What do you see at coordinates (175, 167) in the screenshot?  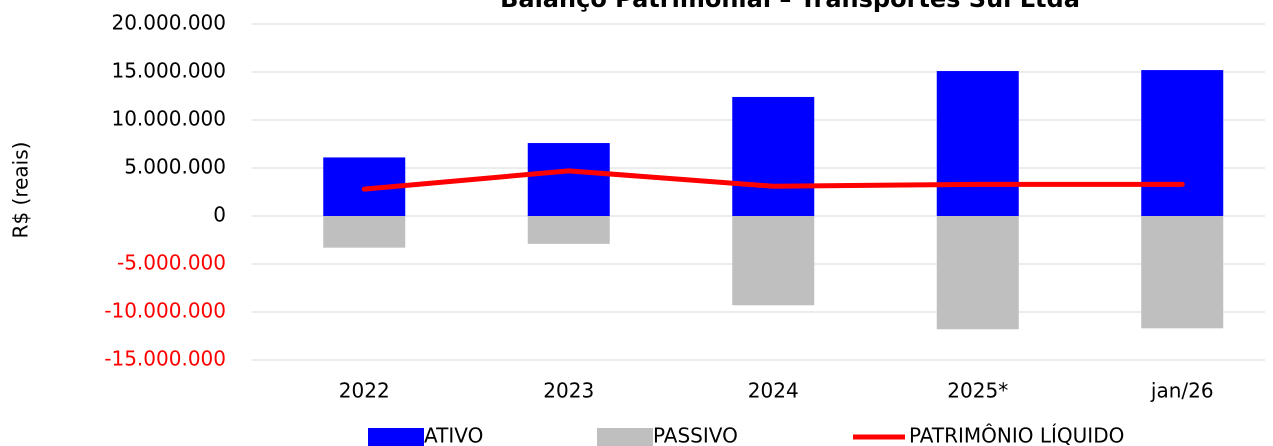 I see `y-tick-label: 5.000.000` at bounding box center [175, 167].